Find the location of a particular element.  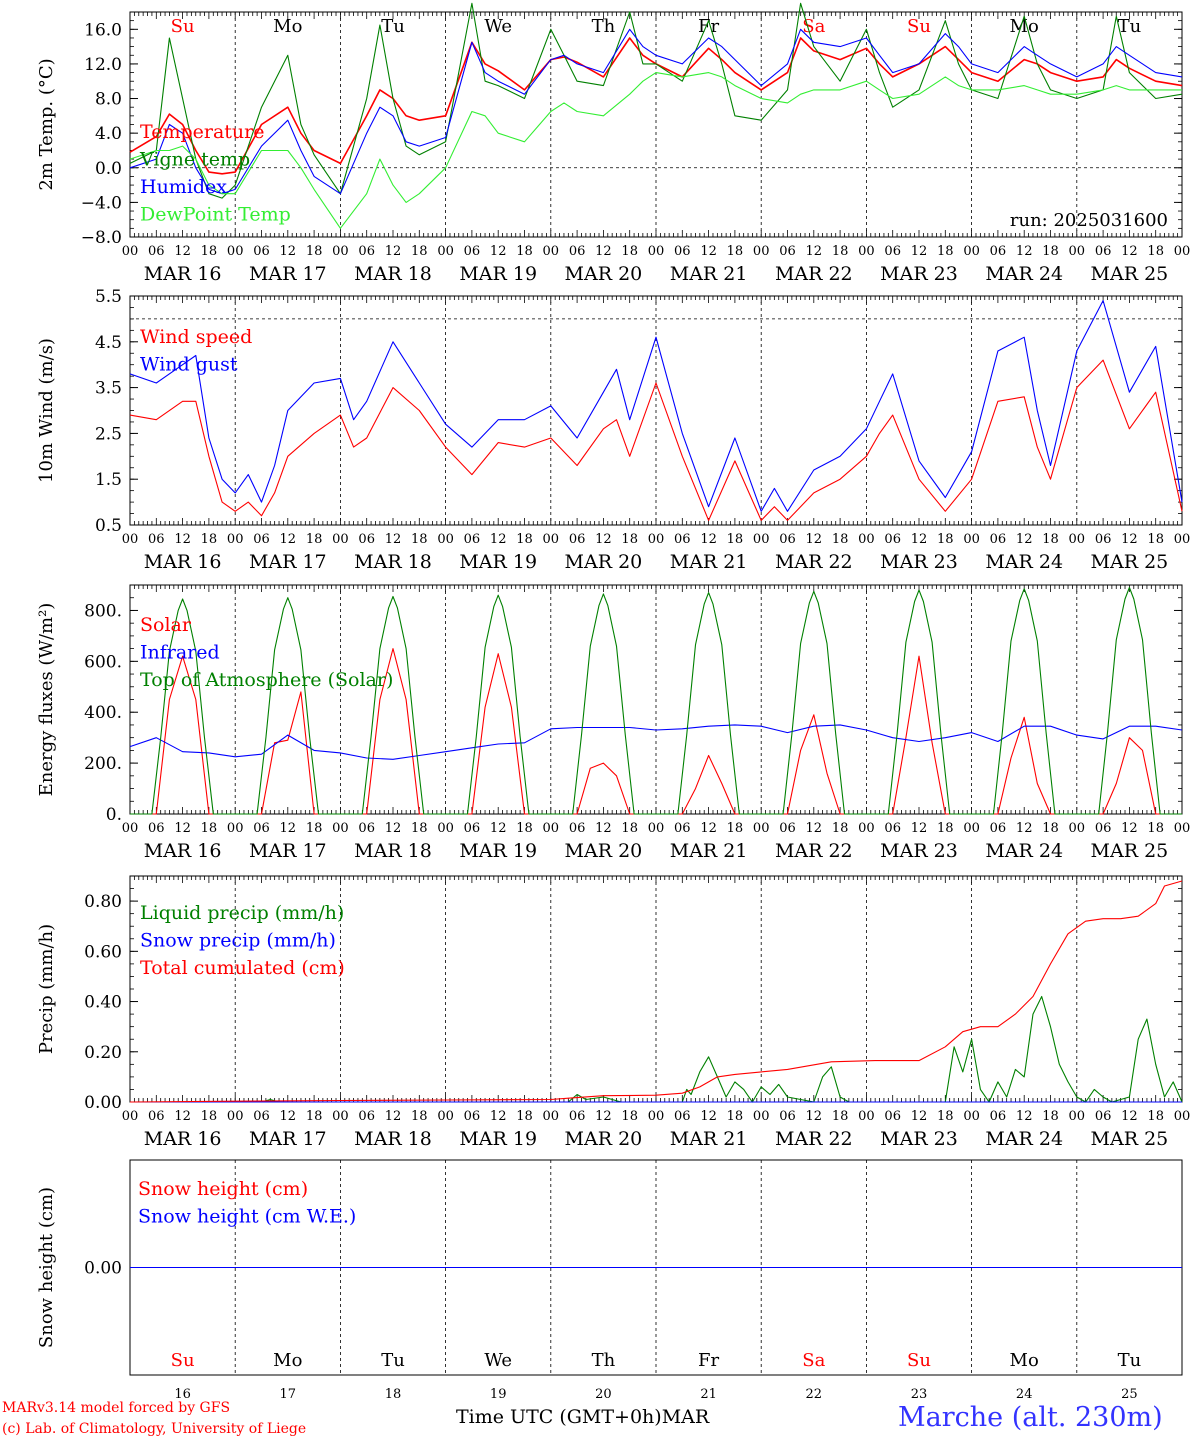

date-label: MAR 16 is located at coordinates (183, 1139).